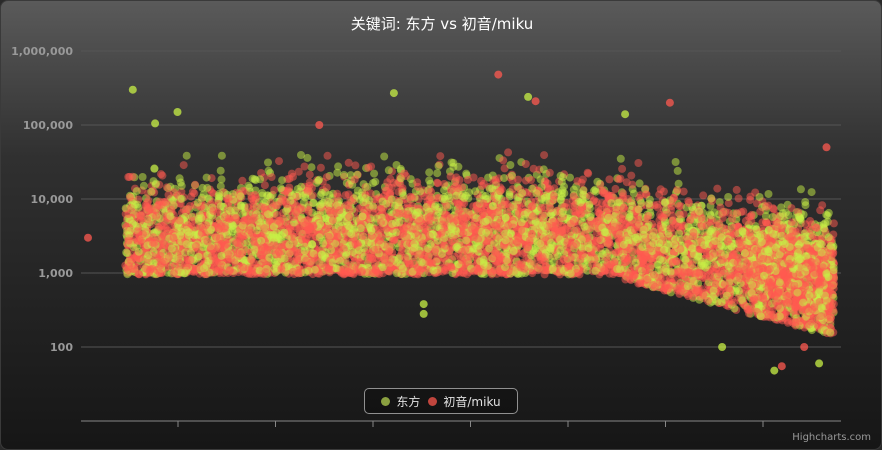  What do you see at coordinates (52, 199) in the screenshot?
I see `y-tick-label: 10,000` at bounding box center [52, 199].